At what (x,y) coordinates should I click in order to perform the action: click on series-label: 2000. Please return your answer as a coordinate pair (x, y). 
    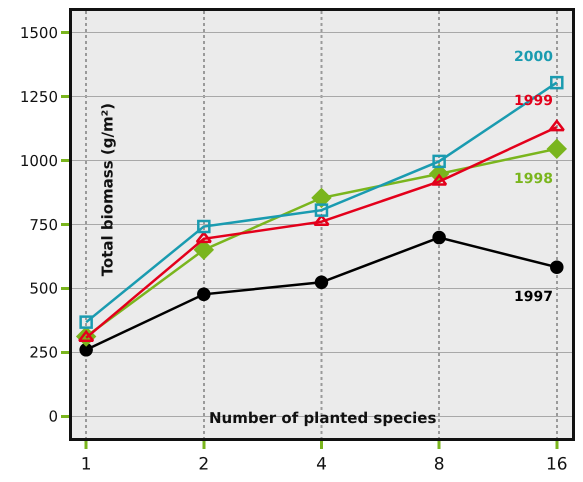
    Looking at the image, I should click on (534, 57).